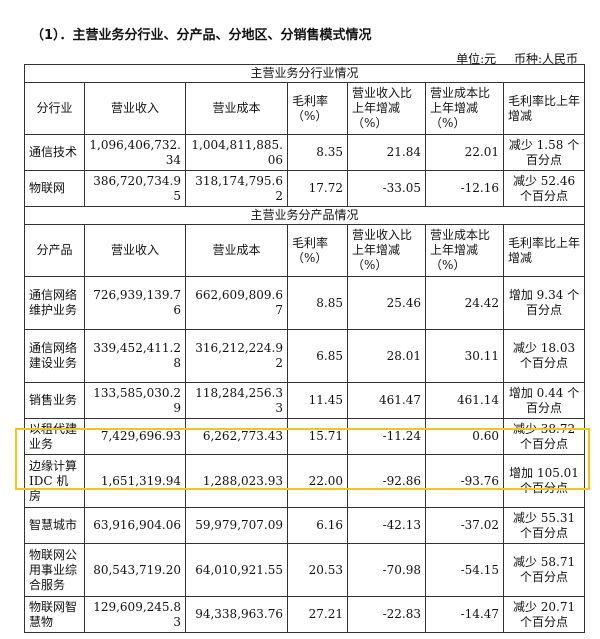 This screenshot has height=639, width=600. I want to click on table-cell: 133,585,030.29, so click(135, 400).